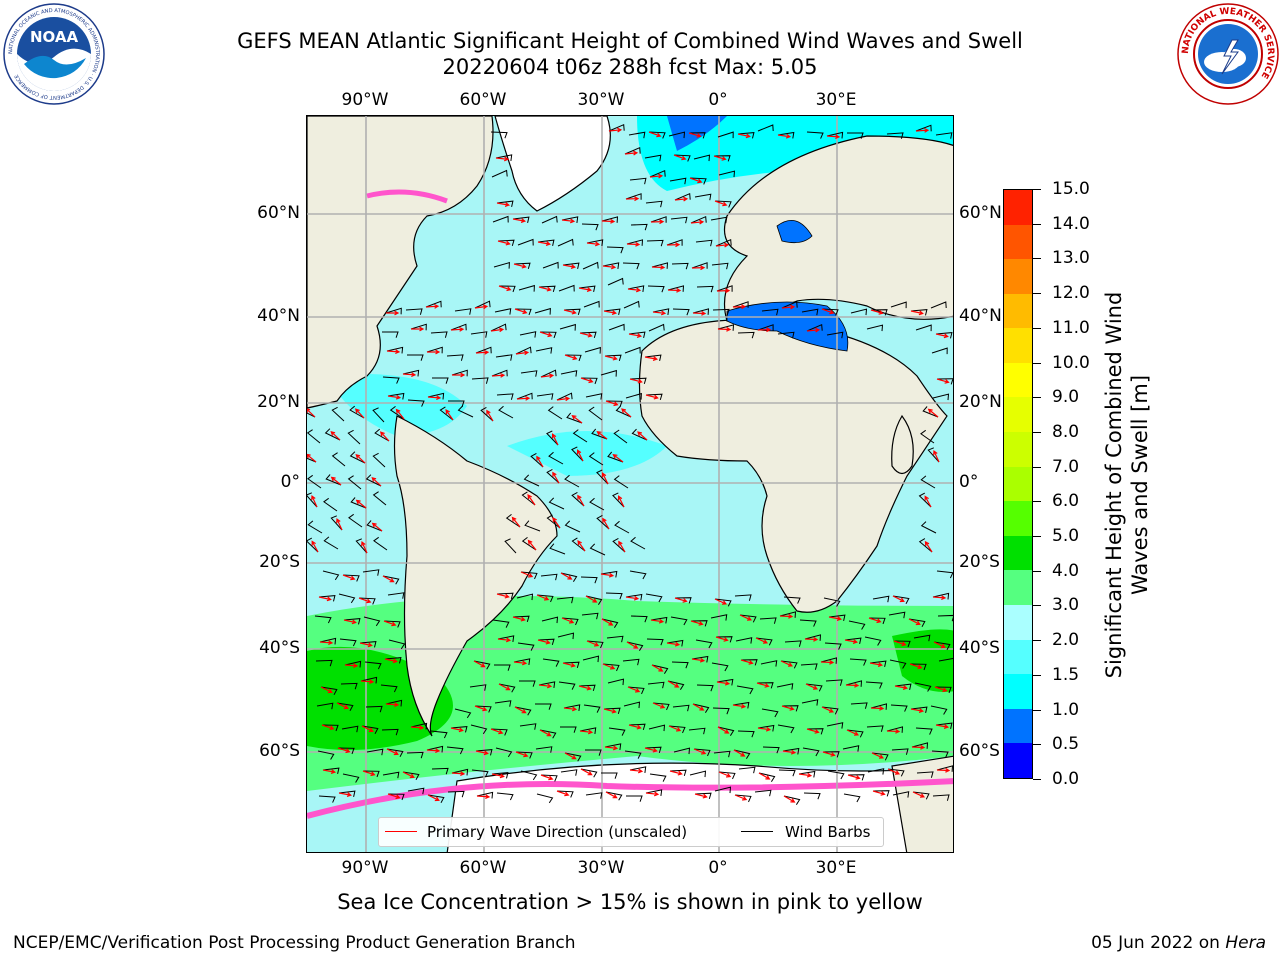  Describe the element at coordinates (980, 316) in the screenshot. I see `y-tick-right-40n: 40°N` at that location.